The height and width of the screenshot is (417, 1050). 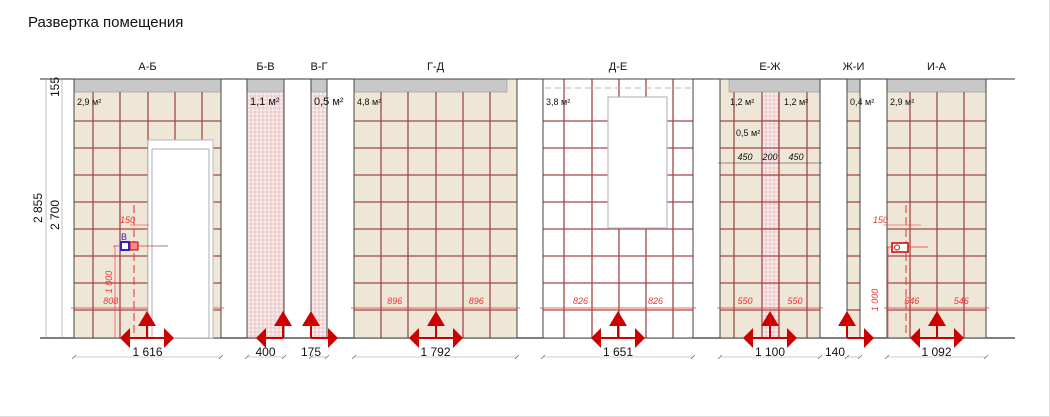 I want to click on door-leaf, so click(x=180, y=243).